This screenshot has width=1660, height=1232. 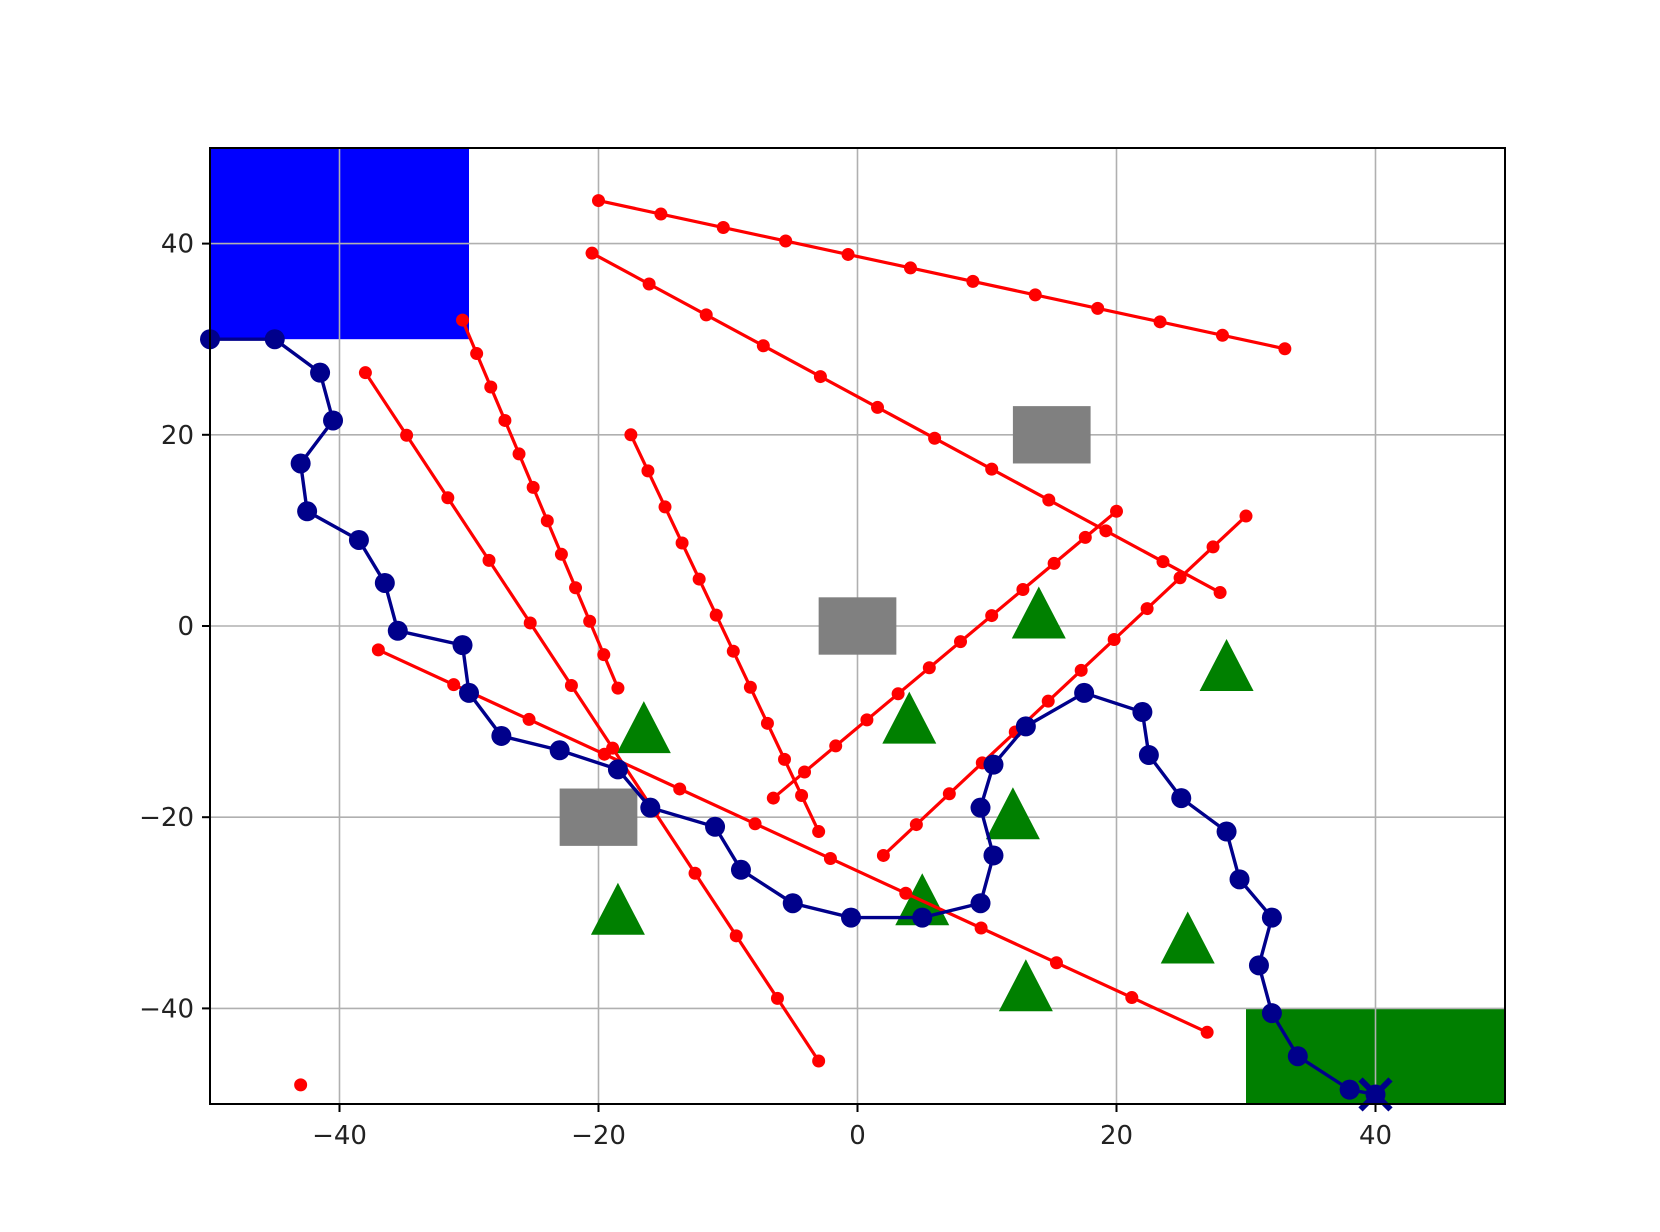 What do you see at coordinates (177, 436) in the screenshot?
I see `y-tick-label: 20` at bounding box center [177, 436].